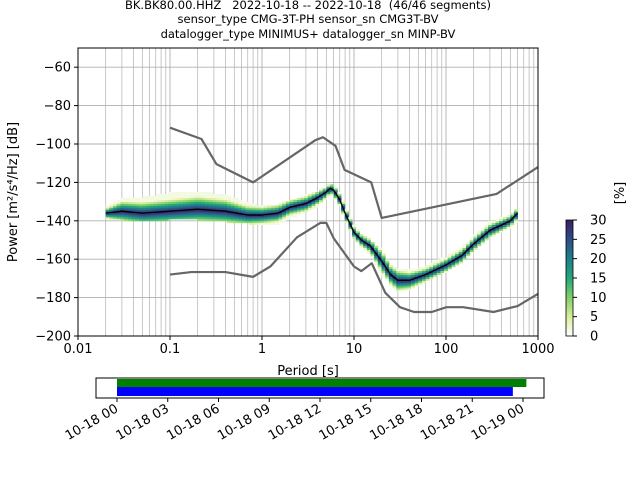 This screenshot has width=640, height=480. Describe the element at coordinates (244, 422) in the screenshot. I see `timeline-tick-label: 10-18 09` at that location.